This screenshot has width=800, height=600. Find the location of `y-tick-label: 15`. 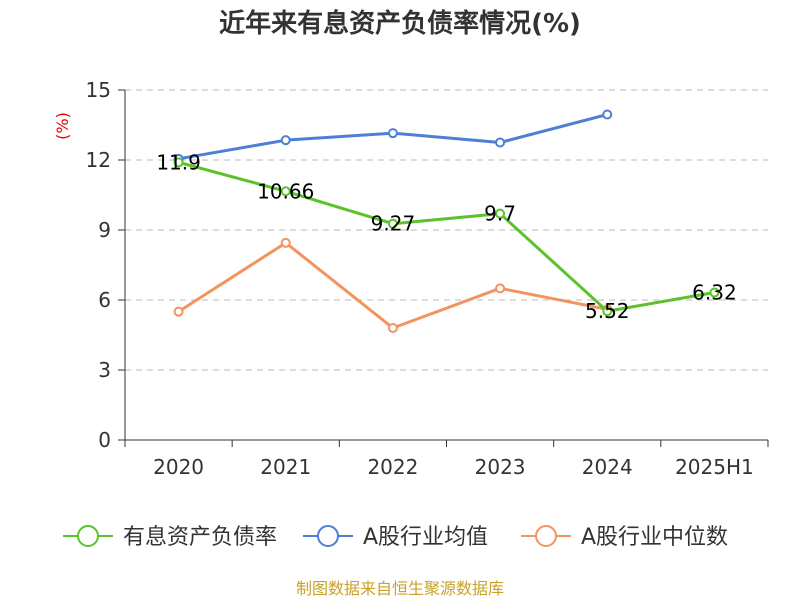

y-tick-label: 15 is located at coordinates (98, 90).